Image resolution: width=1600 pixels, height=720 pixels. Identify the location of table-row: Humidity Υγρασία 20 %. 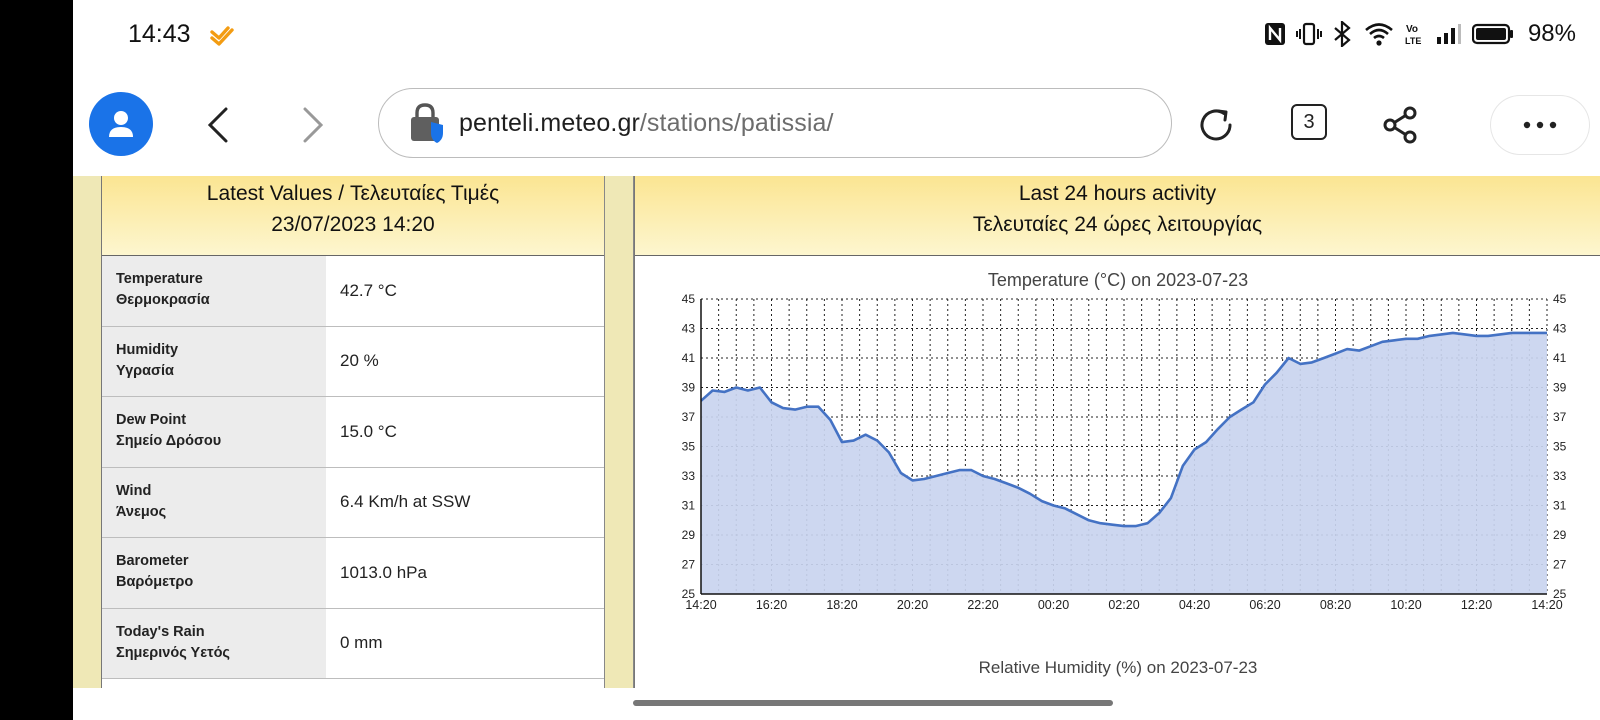
(353, 361).